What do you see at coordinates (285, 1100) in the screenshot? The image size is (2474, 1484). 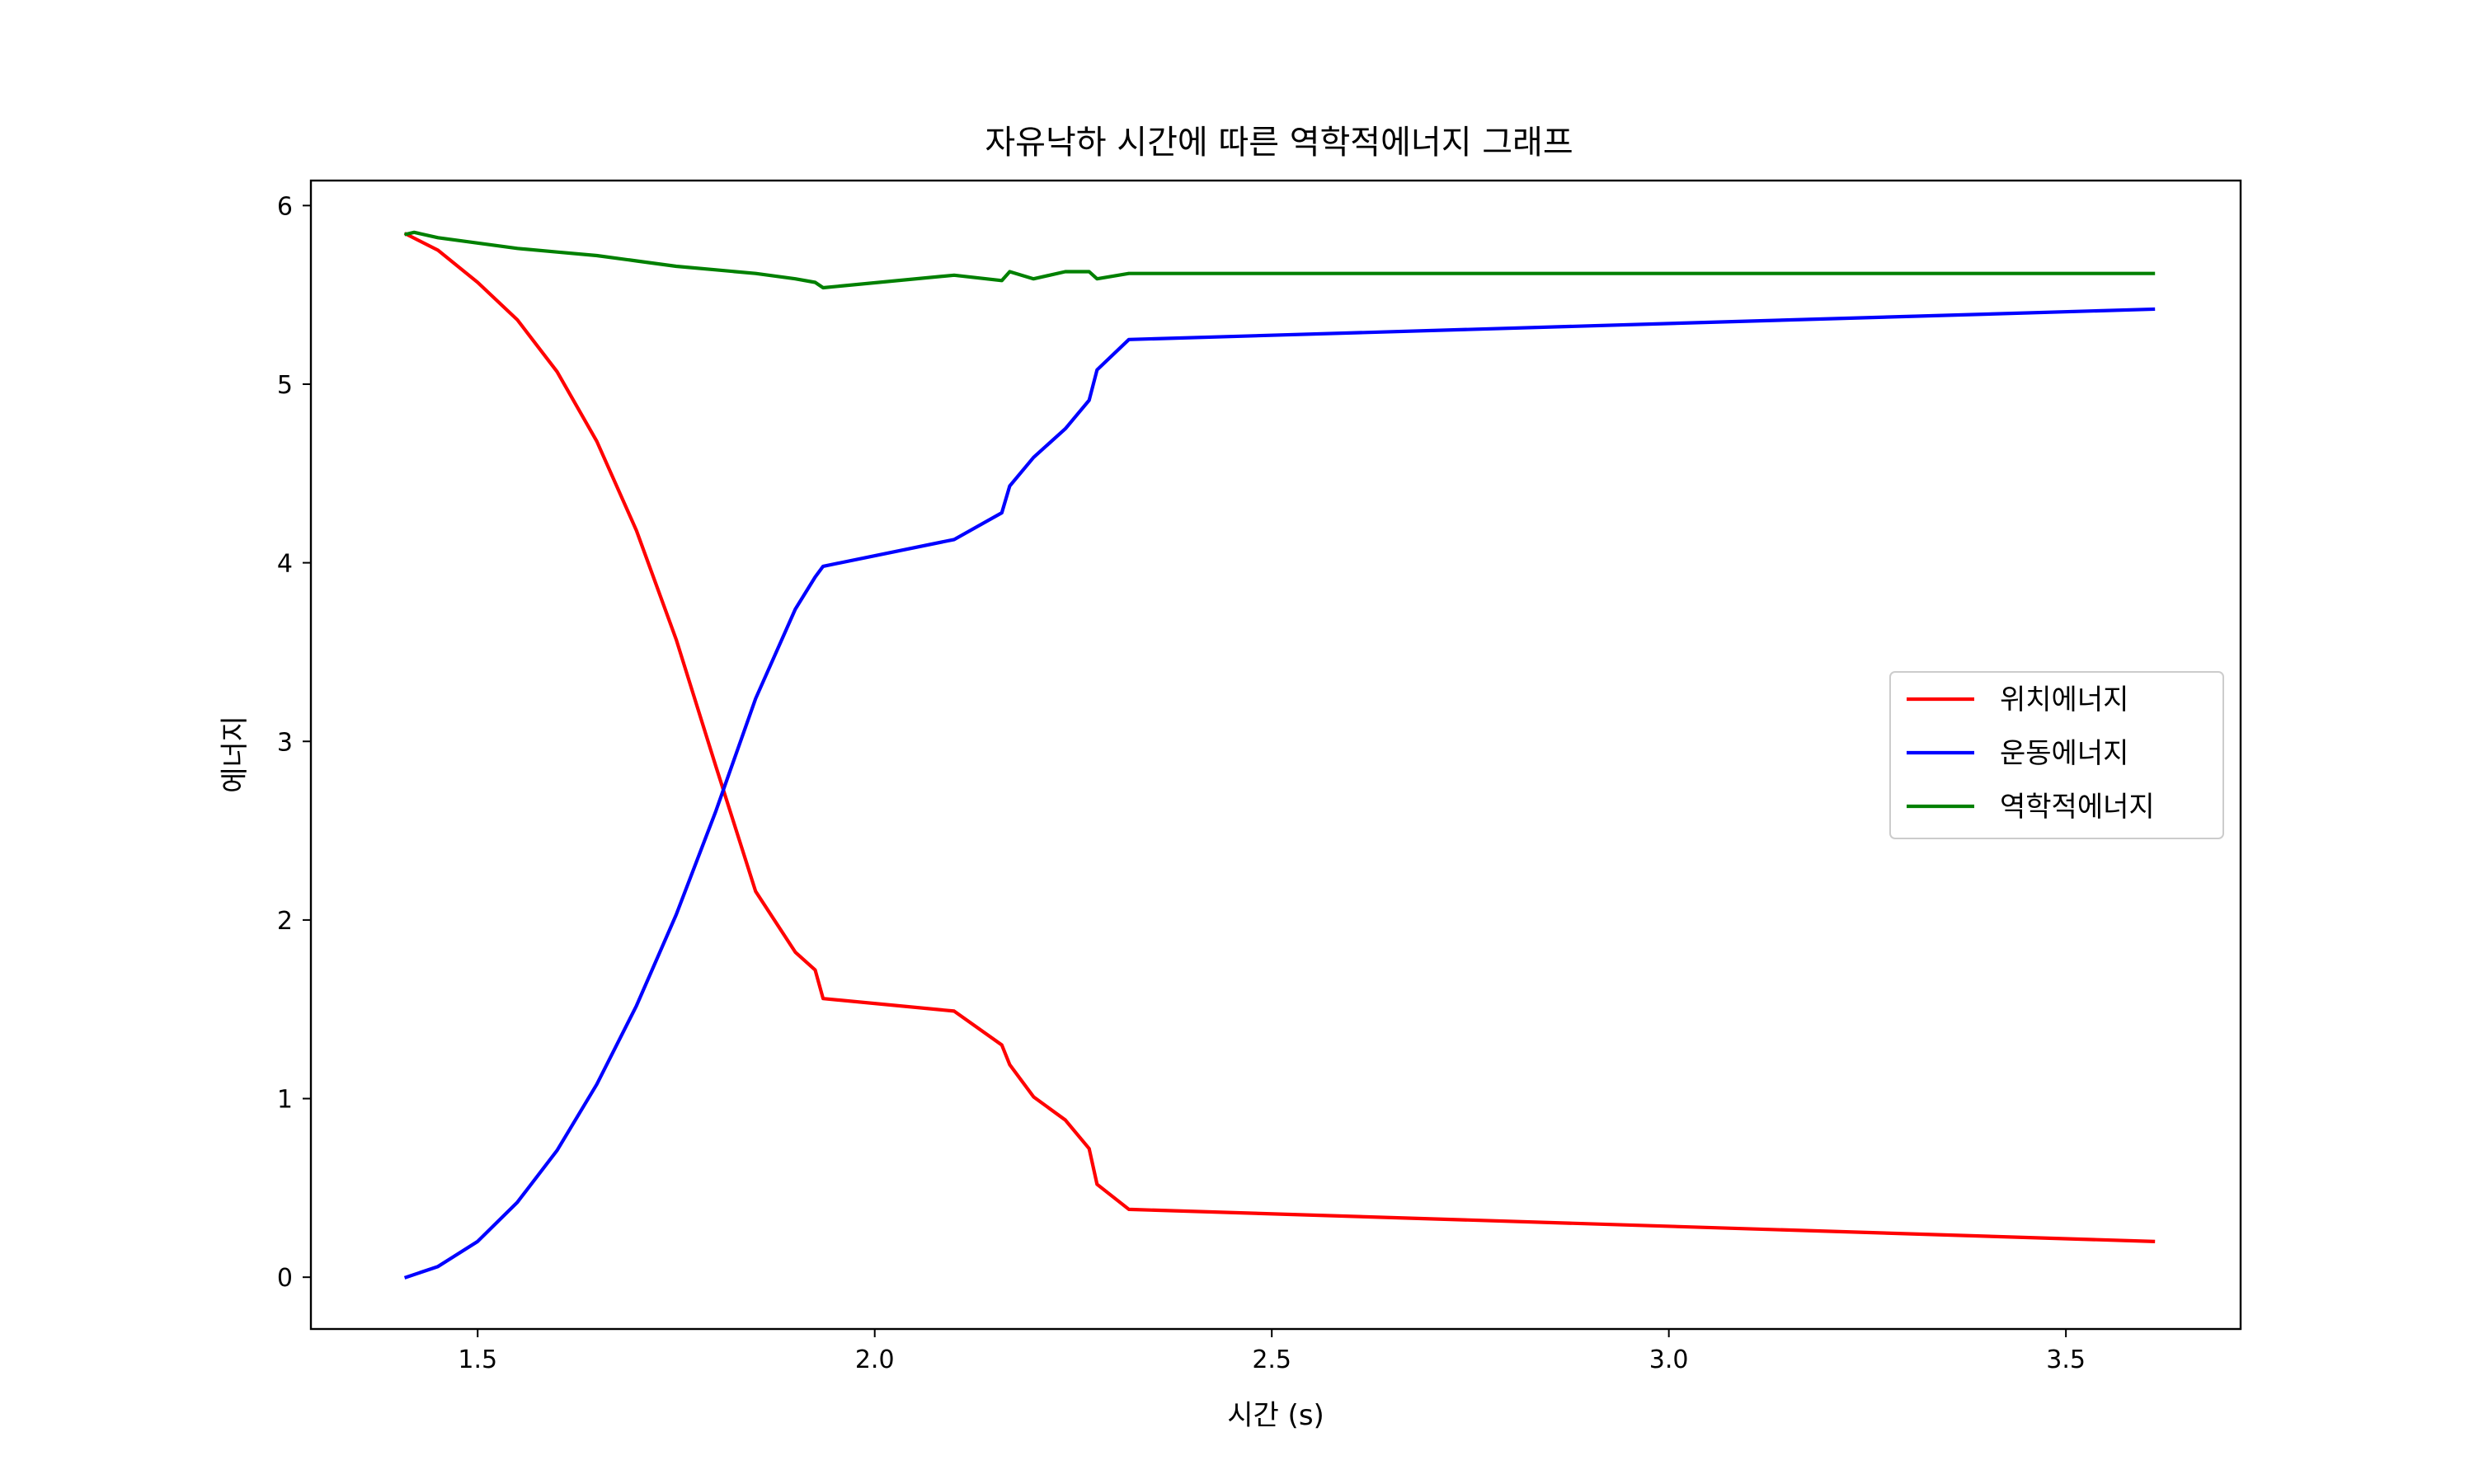 I see `y-tick-label: 1` at bounding box center [285, 1100].